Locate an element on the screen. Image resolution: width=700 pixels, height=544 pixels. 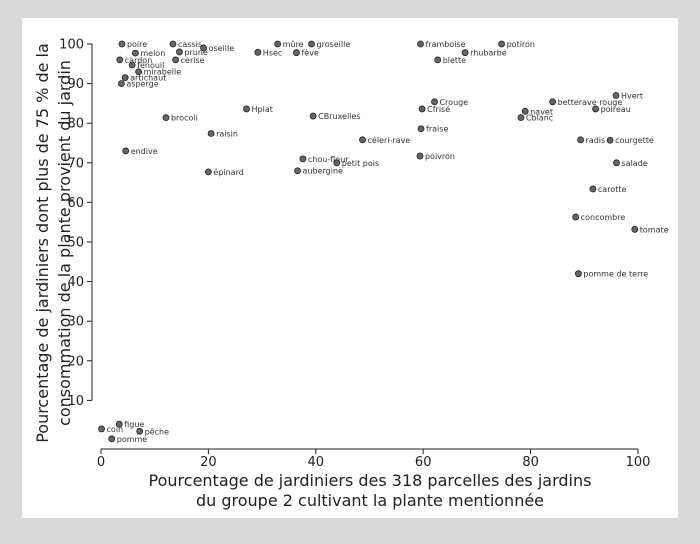
x-tick-label: 40 is located at coordinates (316, 462).